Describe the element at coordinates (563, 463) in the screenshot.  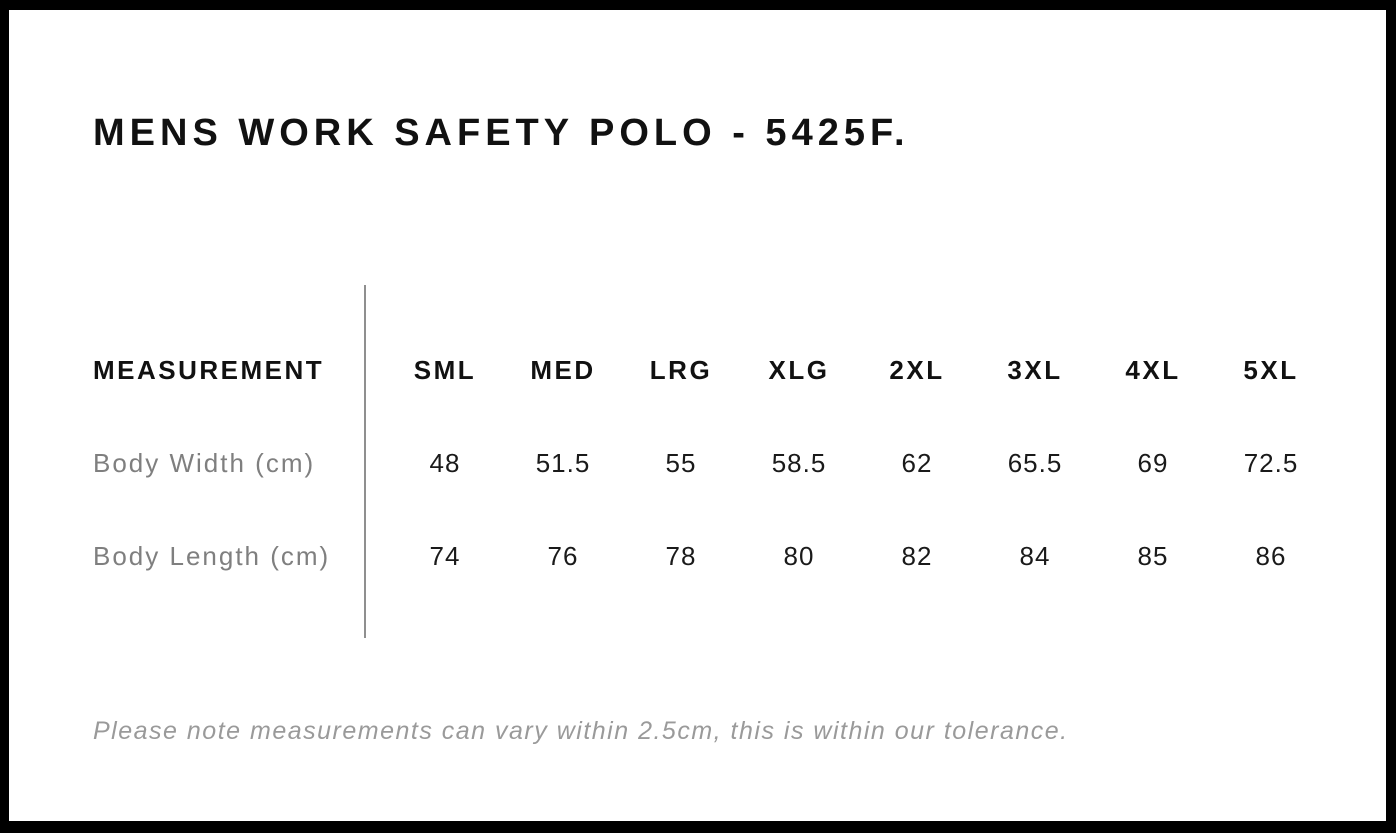
I see `value-cell: 51.5` at that location.